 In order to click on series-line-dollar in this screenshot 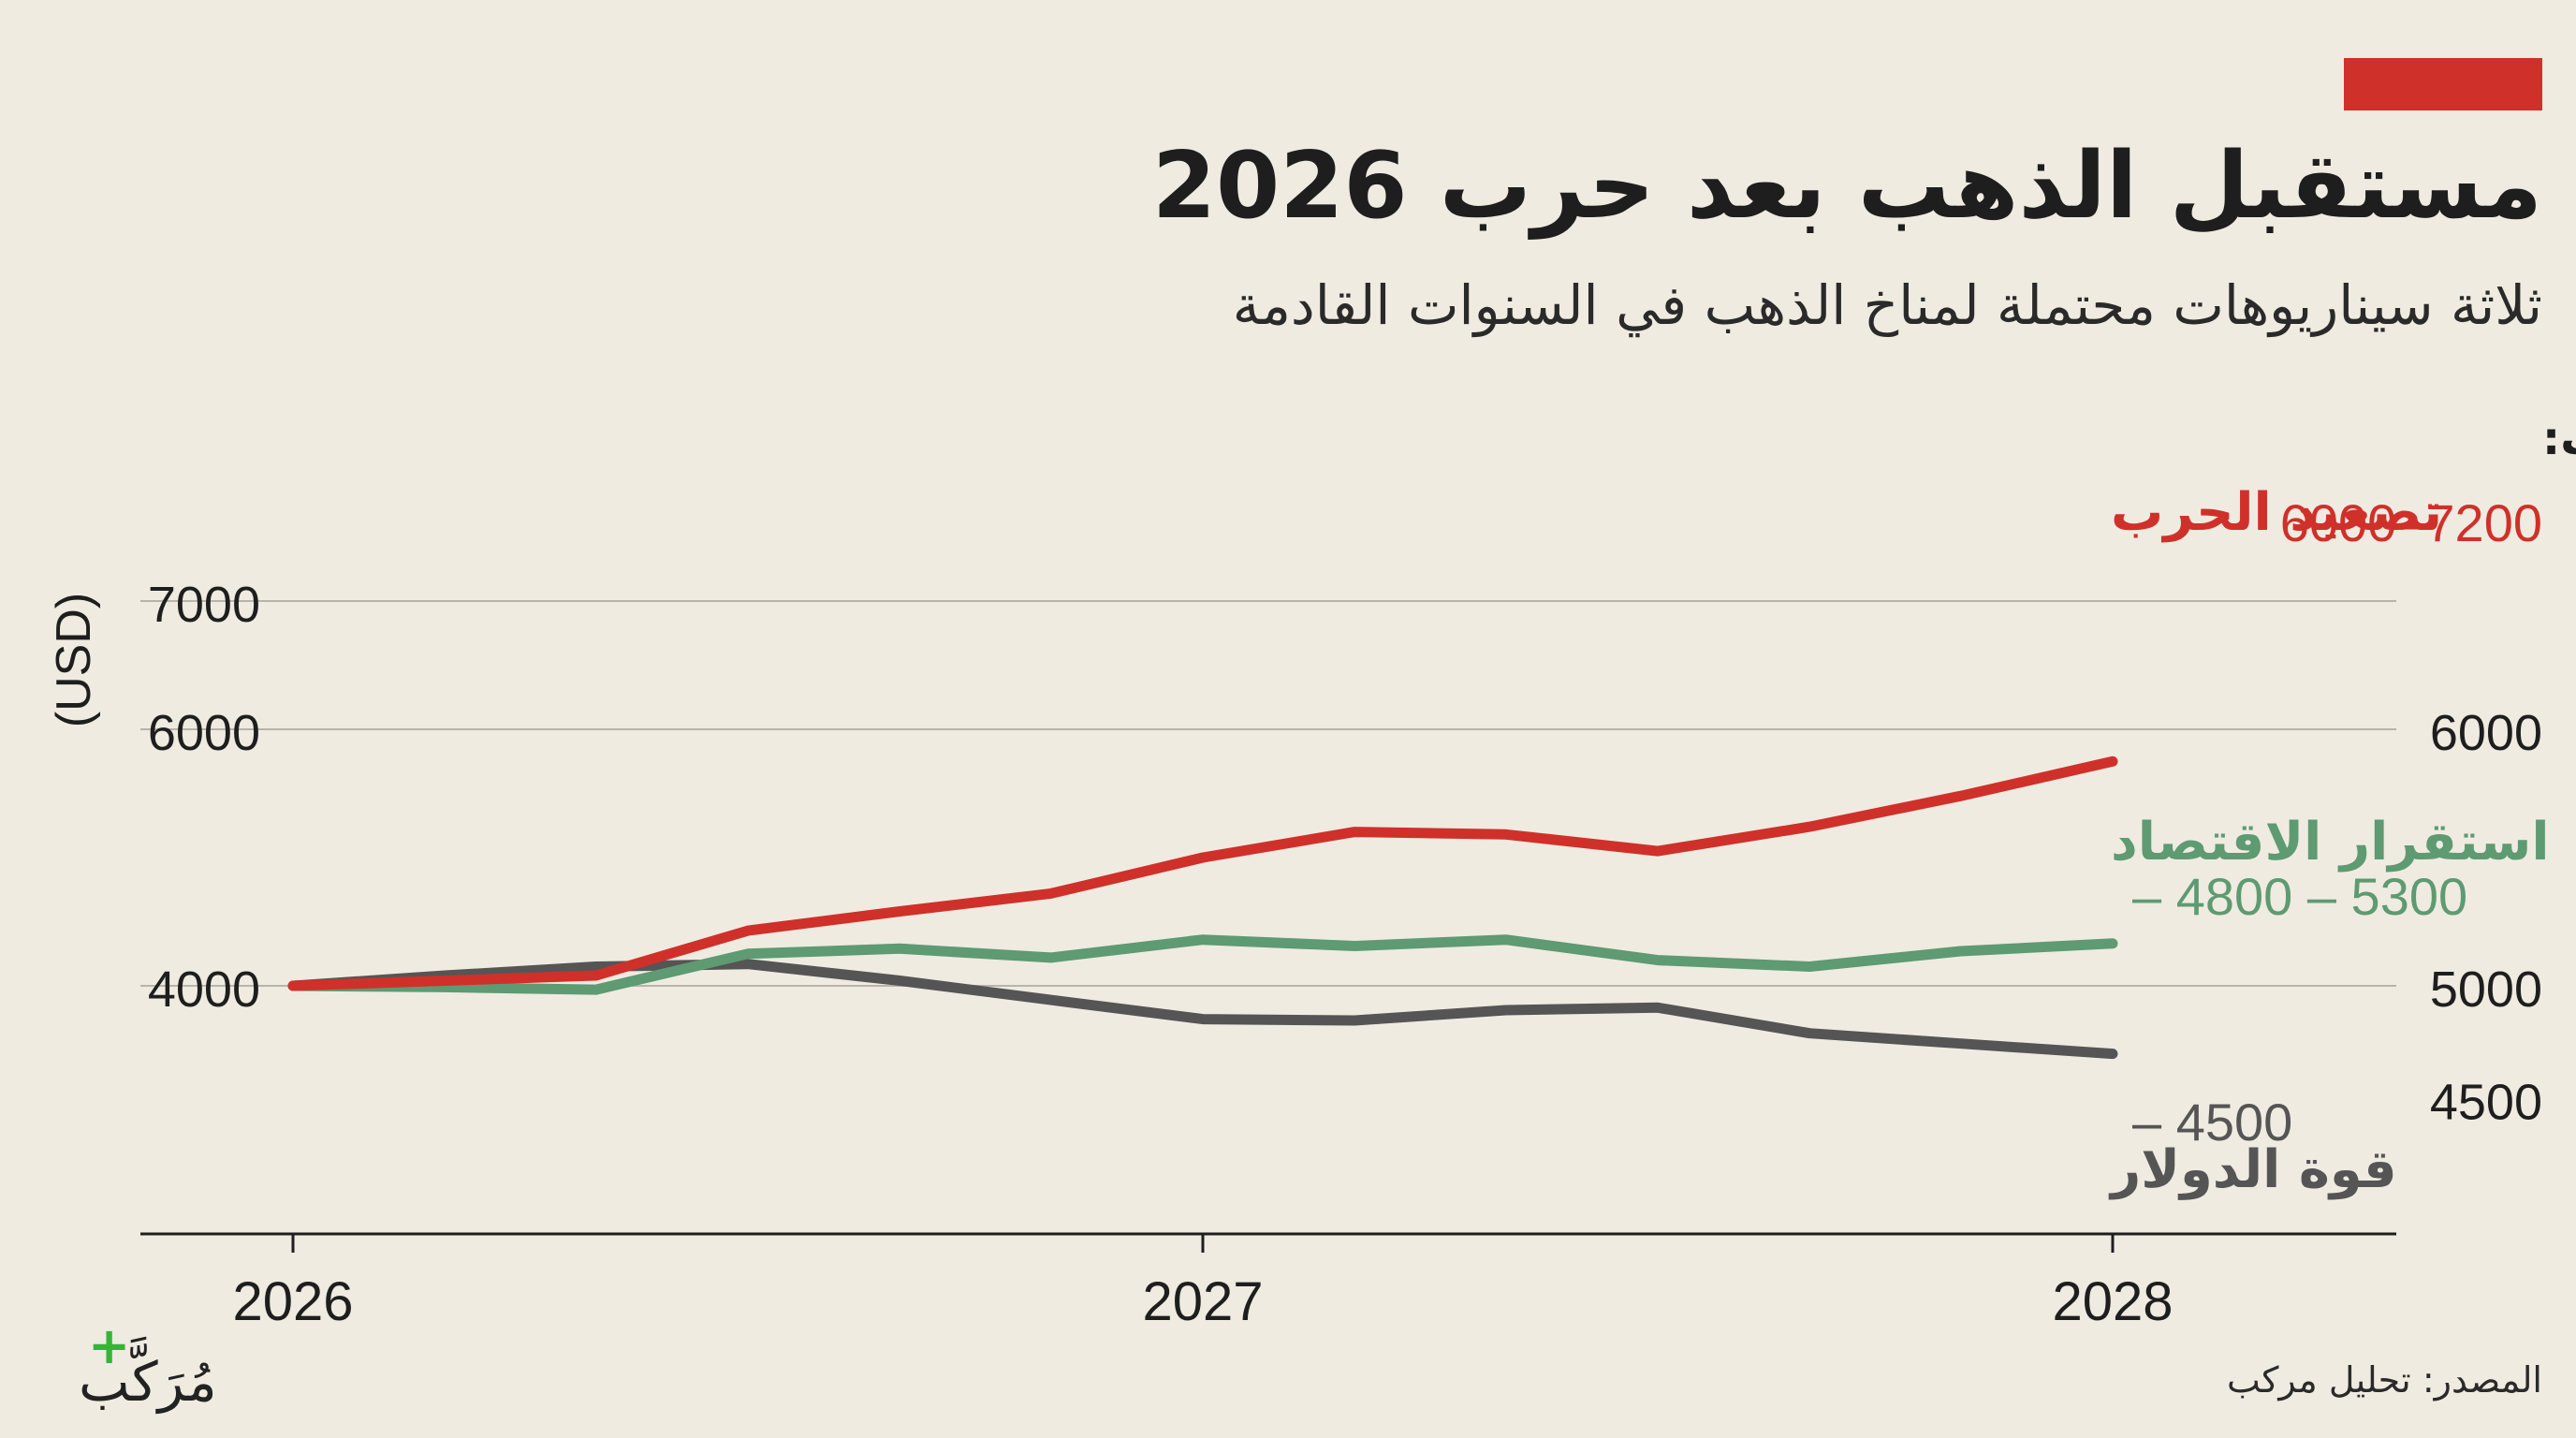, I will do `click(1202, 1009)`.